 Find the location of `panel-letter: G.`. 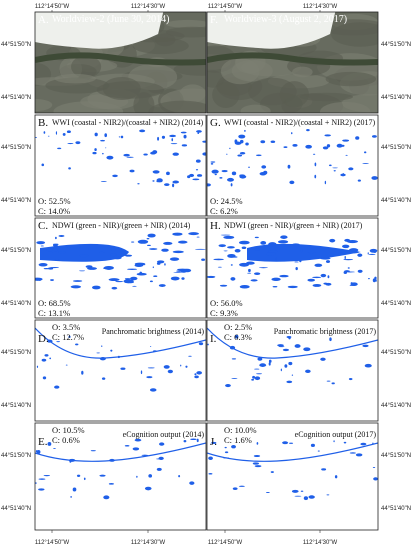

panel-letter: G. is located at coordinates (215, 123).